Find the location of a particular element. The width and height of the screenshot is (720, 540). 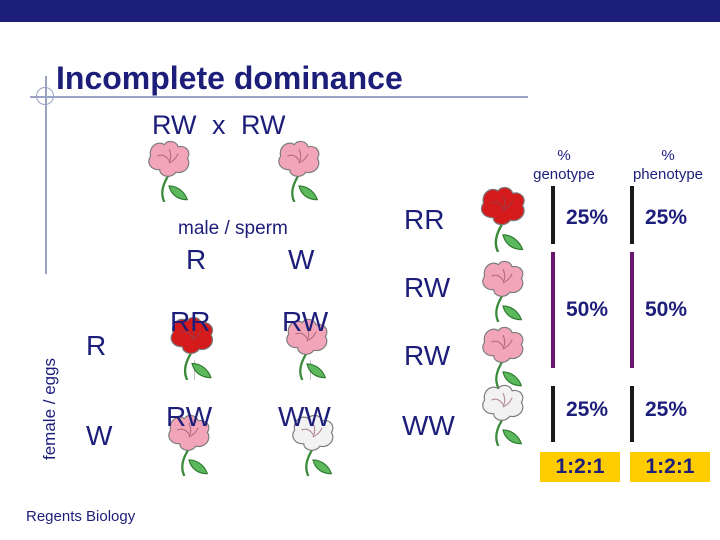

footer-label: Regents Biology is located at coordinates (81, 516).